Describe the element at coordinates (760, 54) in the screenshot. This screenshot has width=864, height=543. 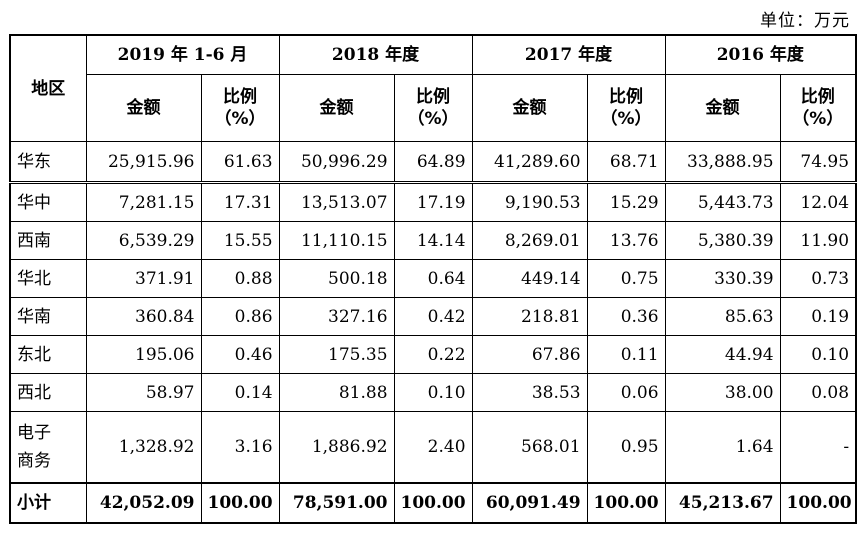
I see `header-year-2016: 2016 年度` at that location.